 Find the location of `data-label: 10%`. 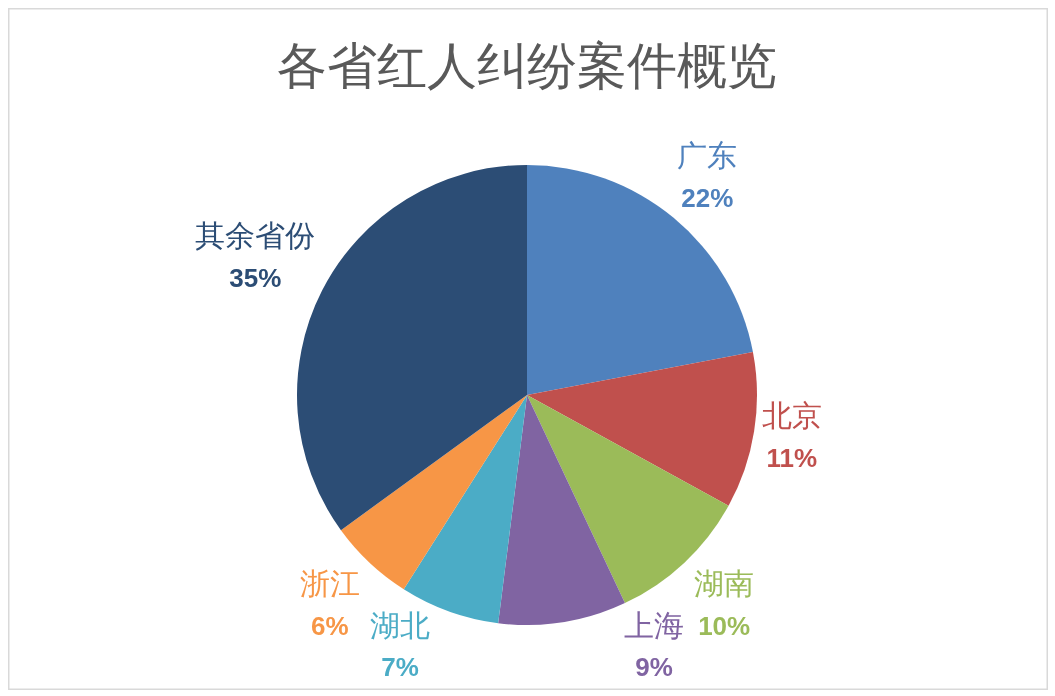

data-label: 10% is located at coordinates (724, 625).